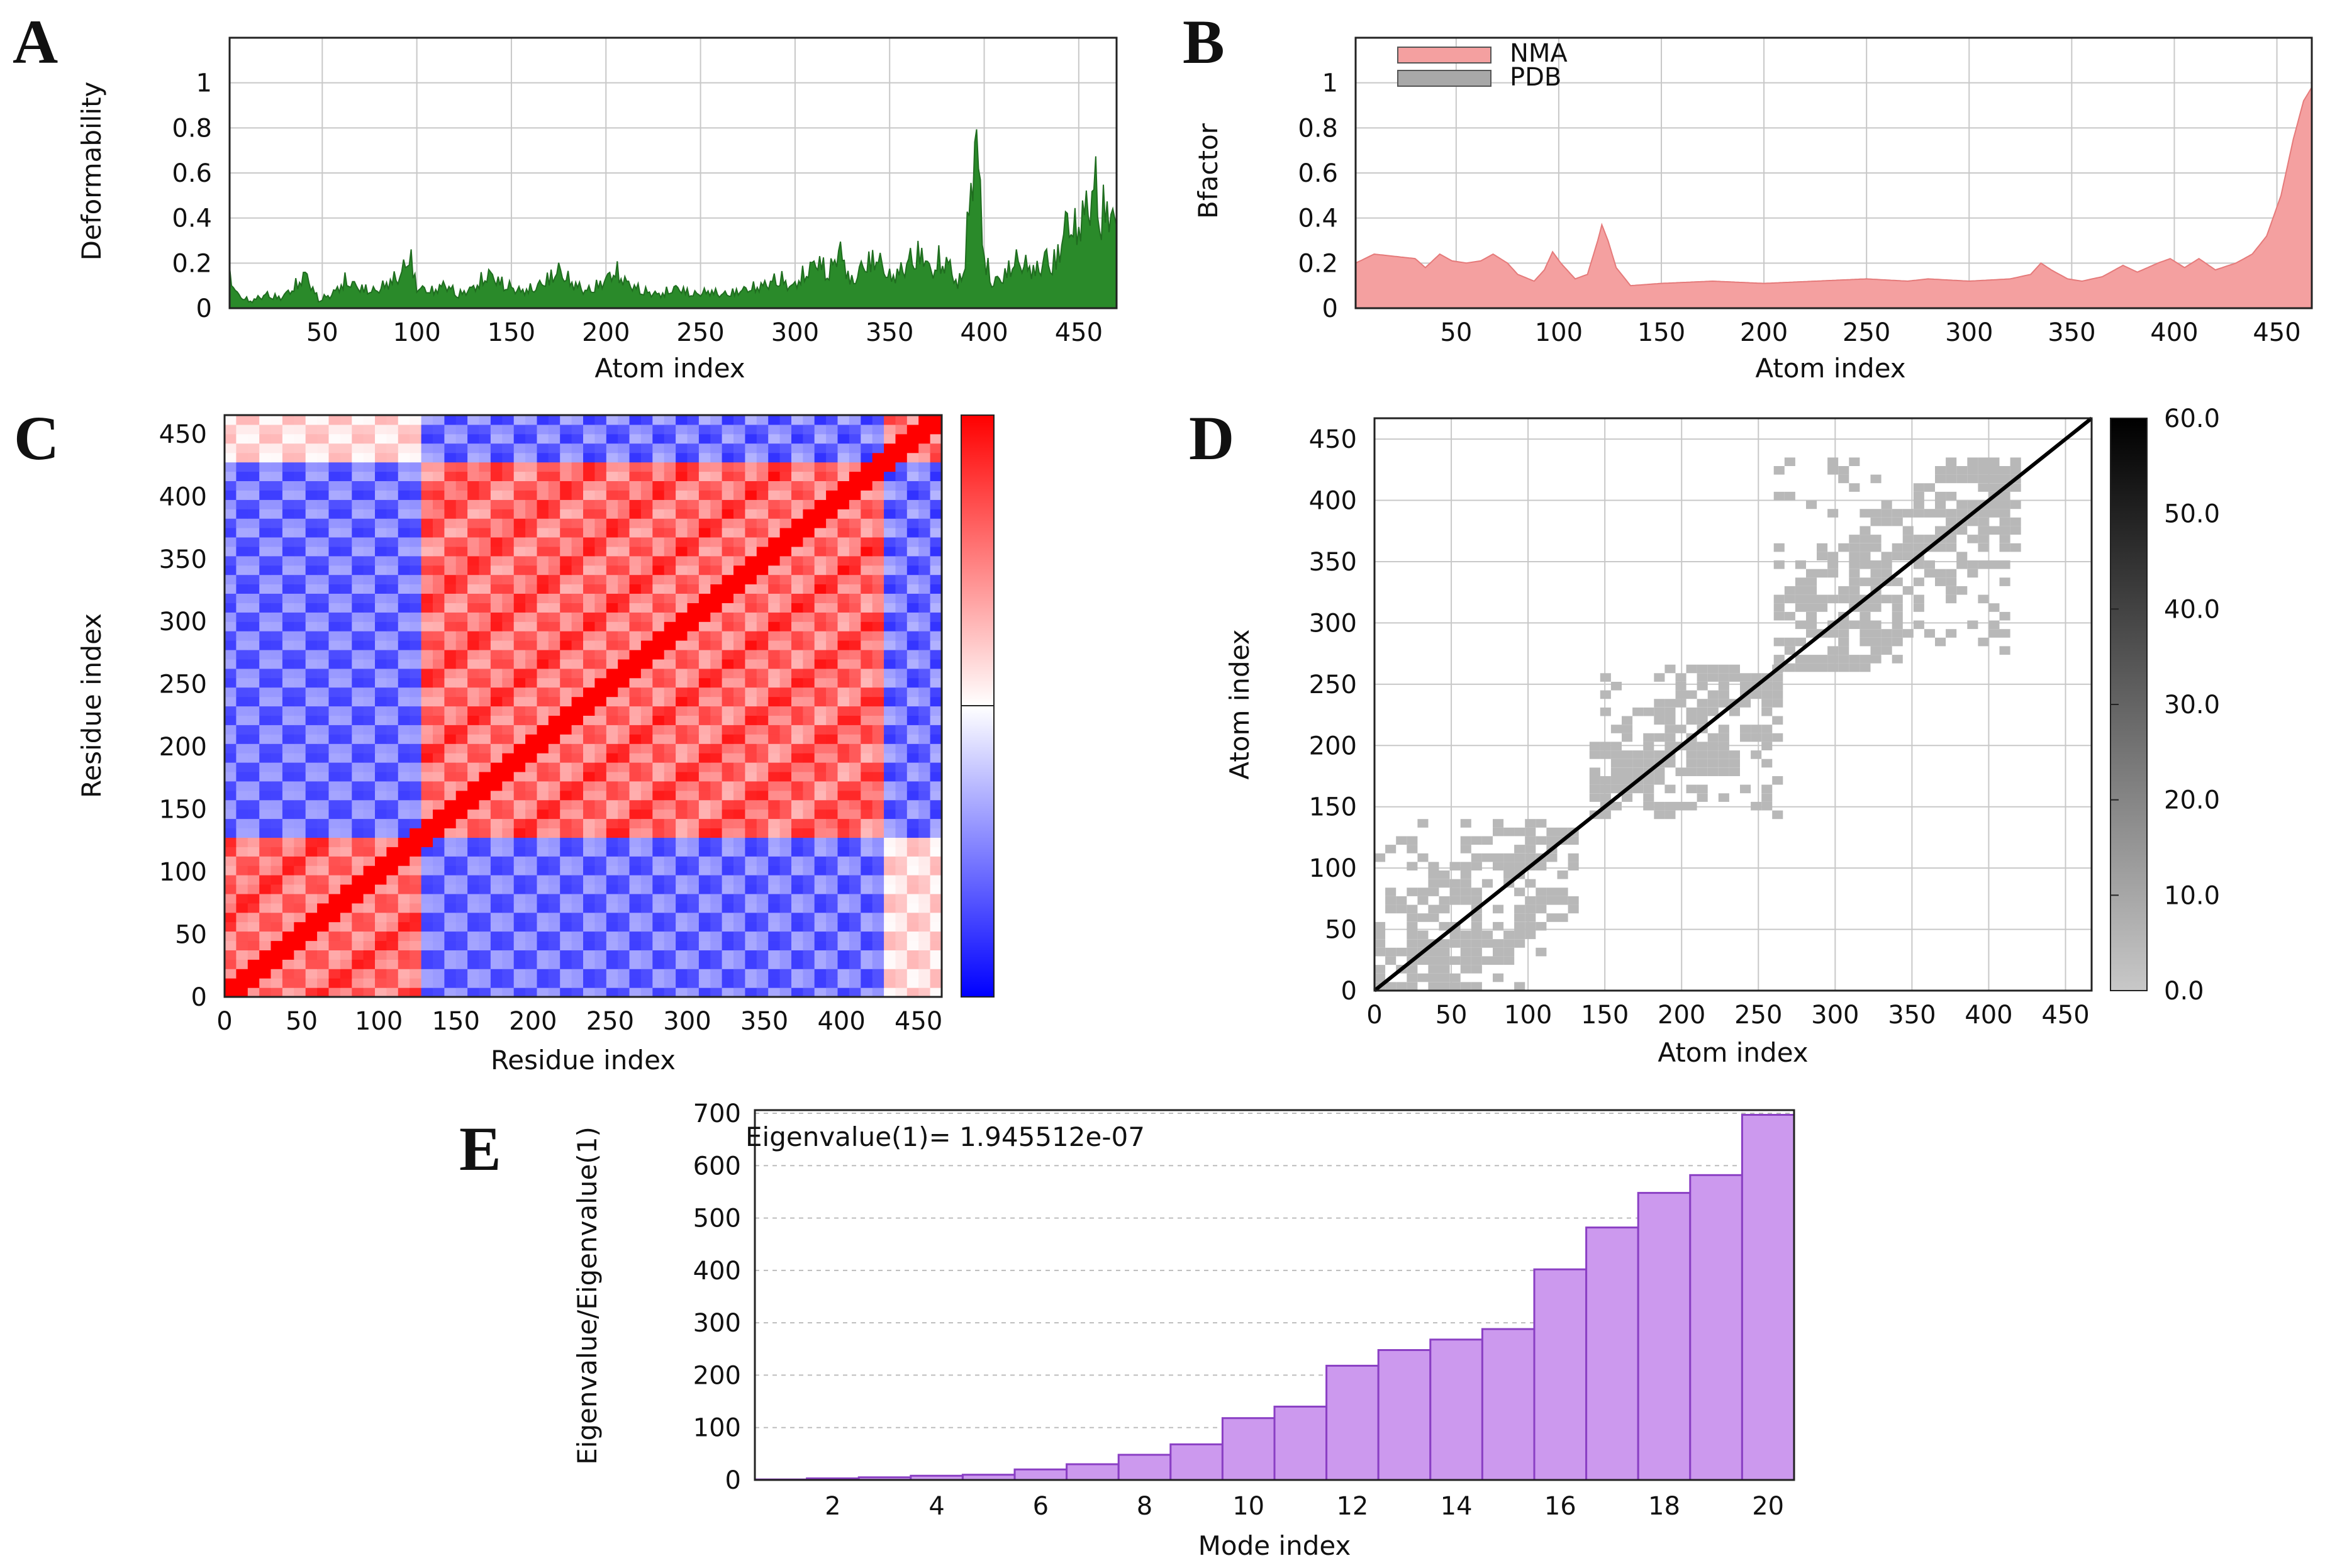 The width and height of the screenshot is (2325, 1568). I want to click on panel-a-frame, so click(673, 173).